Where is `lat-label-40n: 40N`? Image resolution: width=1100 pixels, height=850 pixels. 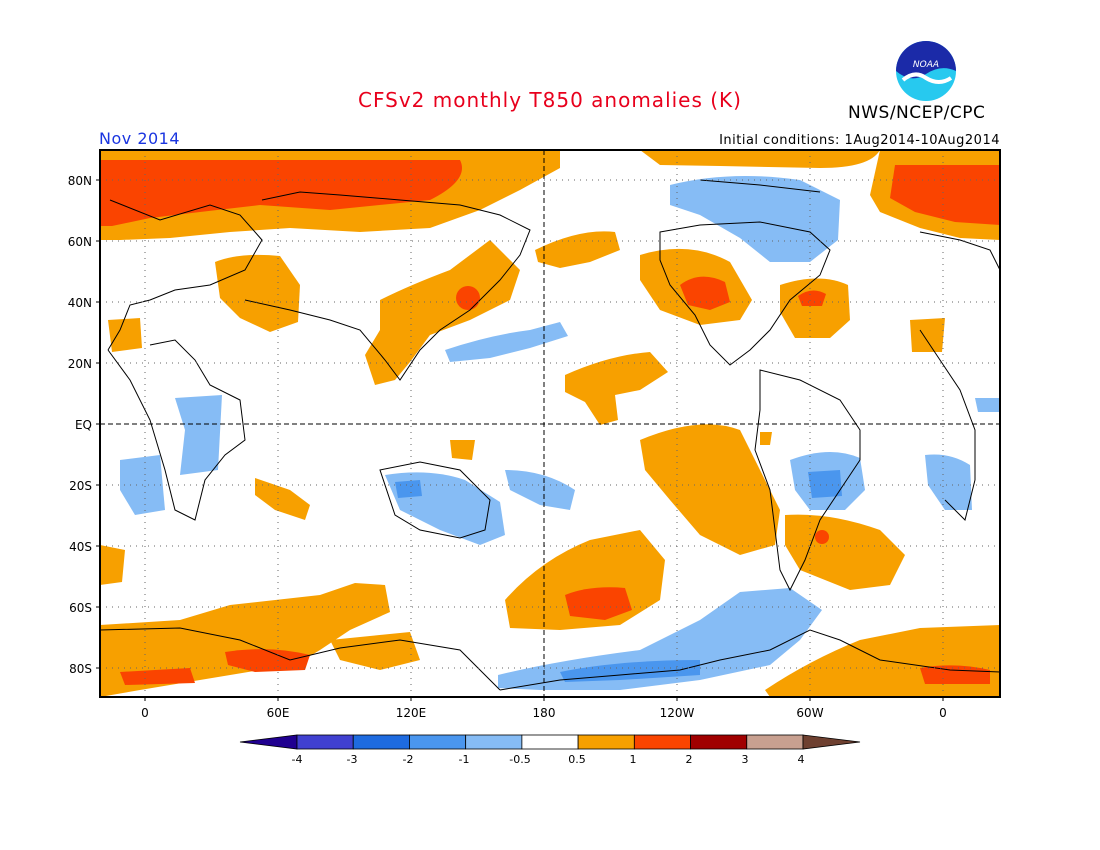
lat-label-40n: 40N is located at coordinates (80, 303).